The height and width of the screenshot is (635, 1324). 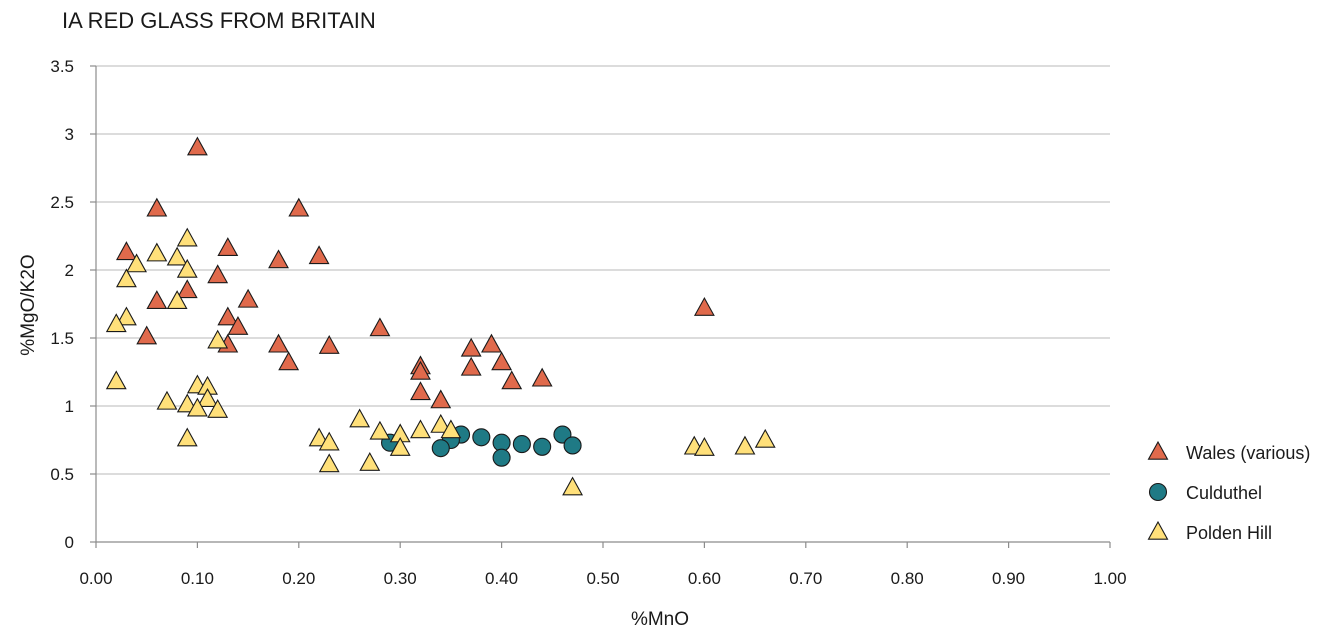 I want to click on y-tick-label: 1.5, so click(x=62, y=338).